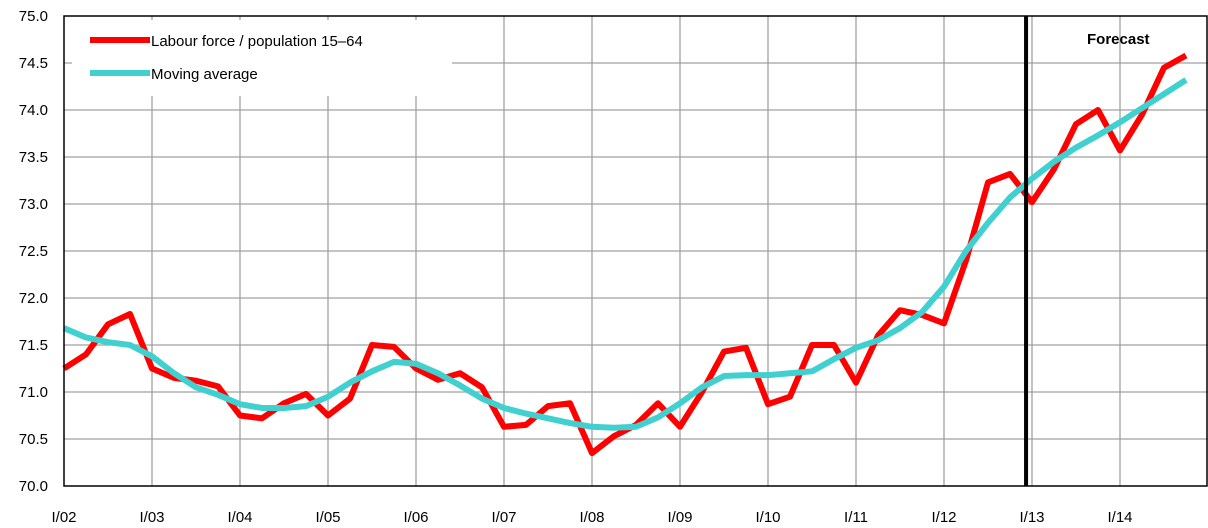 The image size is (1208, 528). What do you see at coordinates (856, 517) in the screenshot?
I see `x-tick-label: I/11` at bounding box center [856, 517].